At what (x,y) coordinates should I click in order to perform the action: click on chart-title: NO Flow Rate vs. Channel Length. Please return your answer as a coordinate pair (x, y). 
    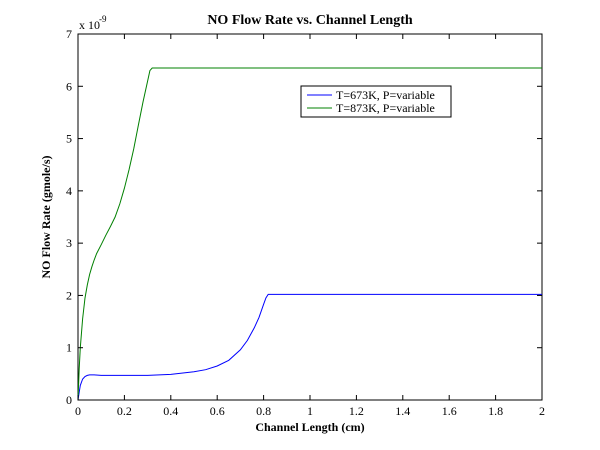
    Looking at the image, I should click on (310, 20).